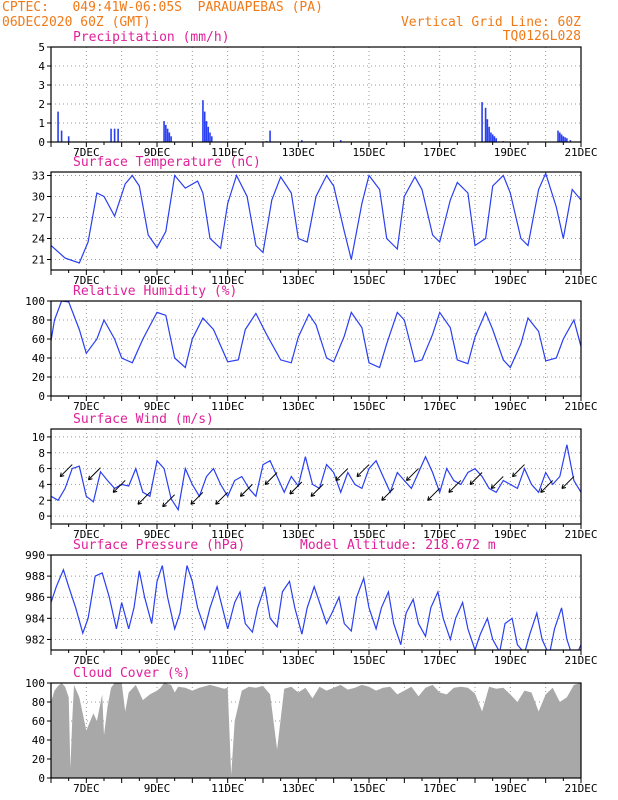 The height and width of the screenshot is (800, 618). I want to click on wind-xtick-label: 21DEC, so click(580, 534).